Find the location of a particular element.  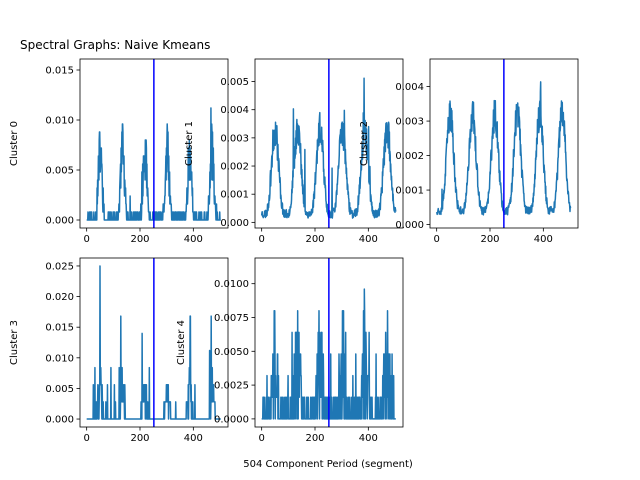

cluster-4-y-tick-label: 0.0050 is located at coordinates (231, 352).